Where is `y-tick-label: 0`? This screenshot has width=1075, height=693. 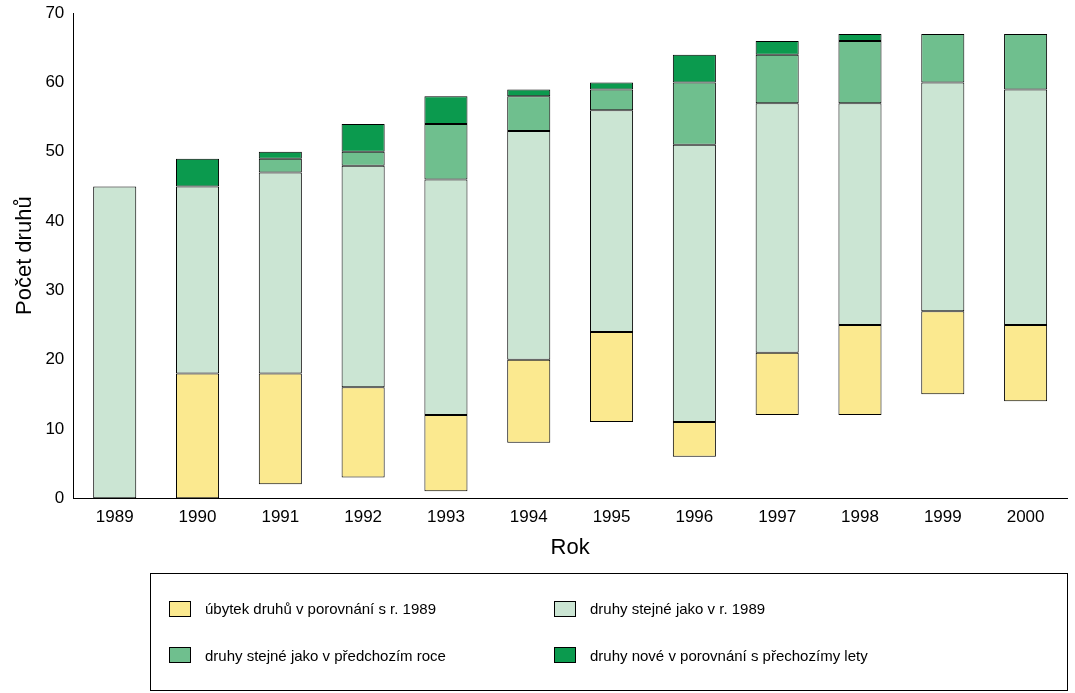
y-tick-label: 0 is located at coordinates (59, 497).